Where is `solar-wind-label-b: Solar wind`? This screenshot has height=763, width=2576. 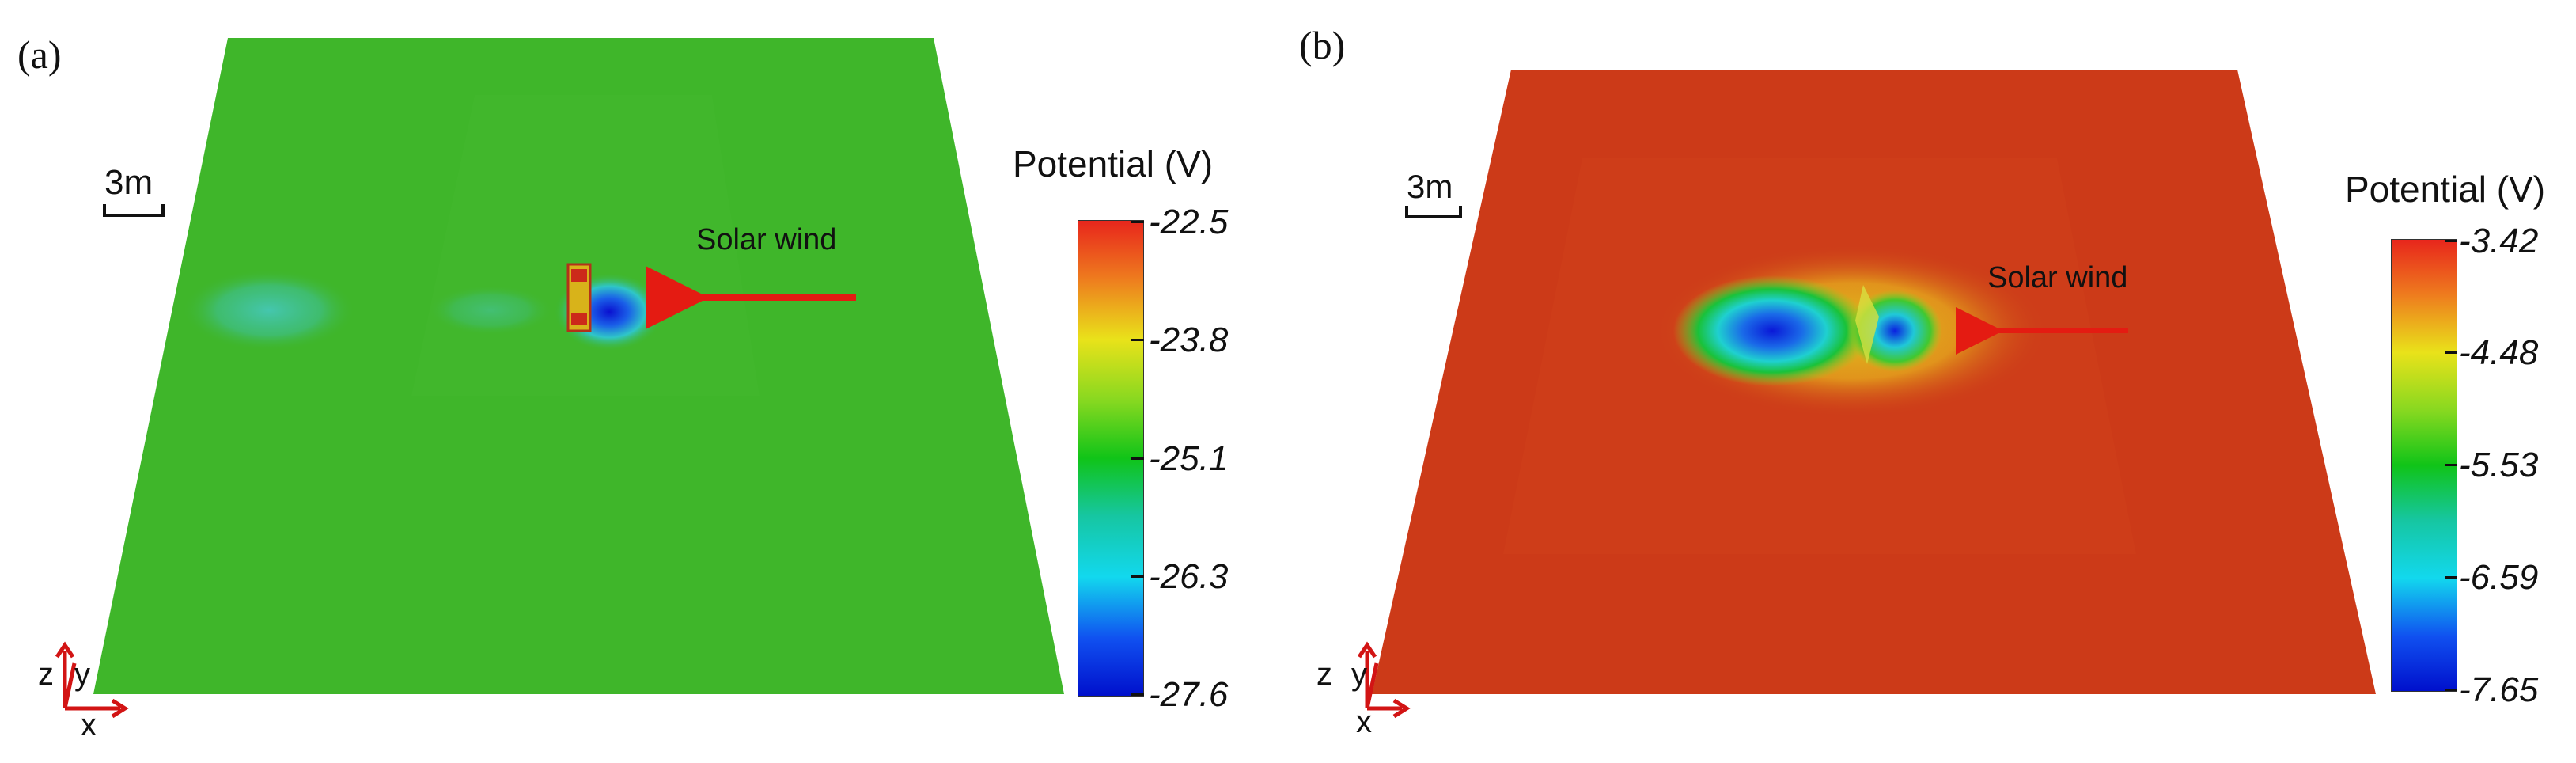
solar-wind-label-b: Solar wind is located at coordinates (2057, 277).